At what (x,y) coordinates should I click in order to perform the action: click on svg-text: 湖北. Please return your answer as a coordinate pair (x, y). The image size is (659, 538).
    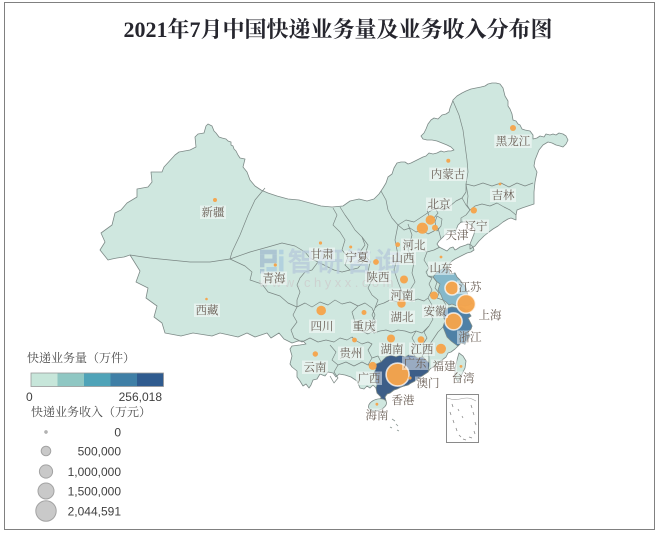
    Looking at the image, I should click on (402, 317).